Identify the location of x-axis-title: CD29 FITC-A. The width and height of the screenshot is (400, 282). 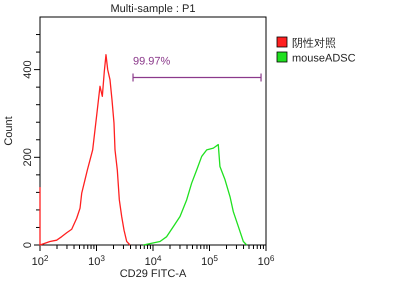
(153, 274).